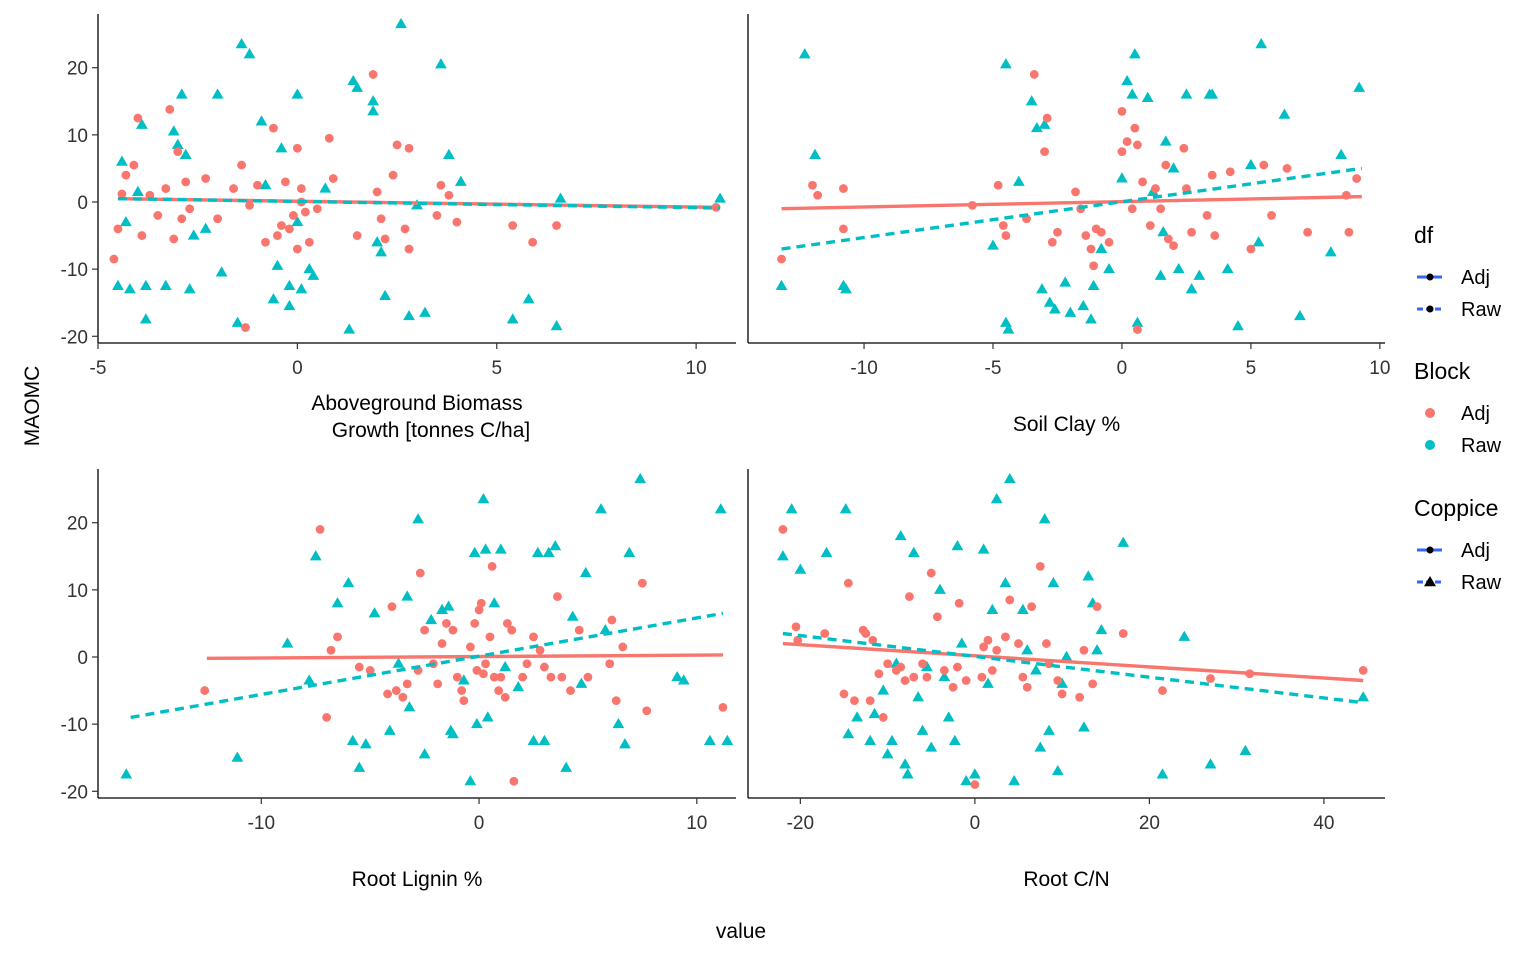 This screenshot has width=1536, height=960. I want to click on panel-label: Soil Clay %, so click(1066, 424).